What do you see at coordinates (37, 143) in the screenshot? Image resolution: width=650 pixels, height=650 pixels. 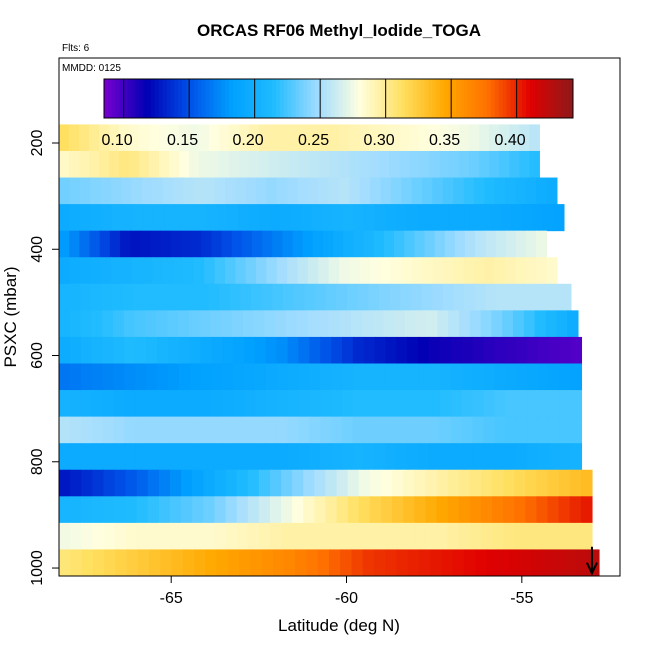 I see `y-tick-label: 200` at bounding box center [37, 143].